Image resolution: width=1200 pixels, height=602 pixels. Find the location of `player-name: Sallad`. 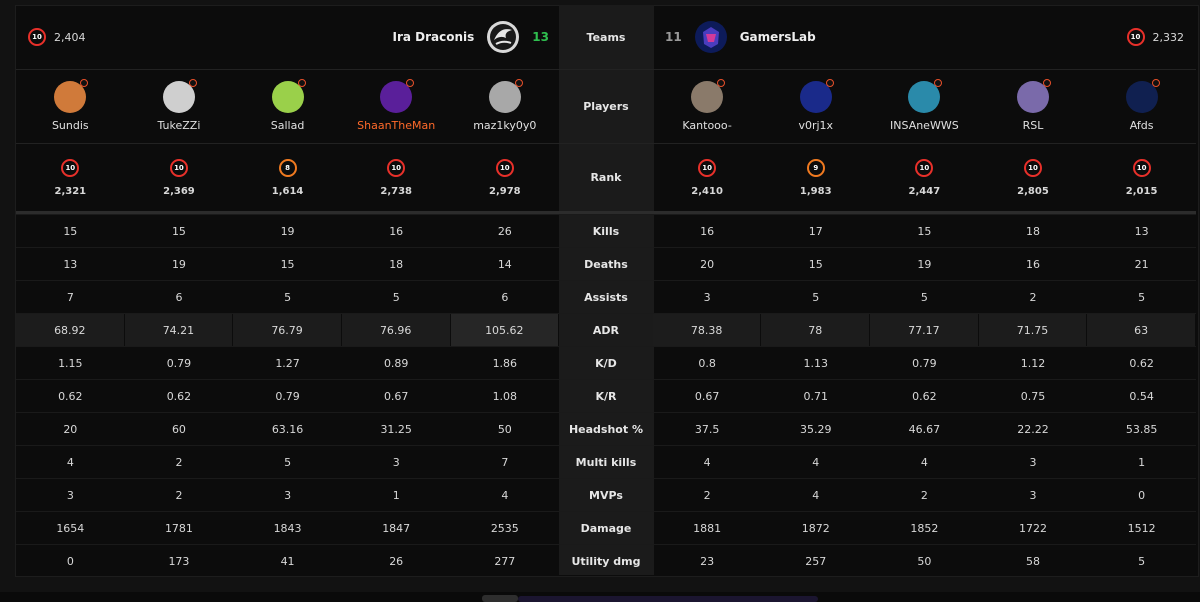

player-name: Sallad is located at coordinates (287, 125).